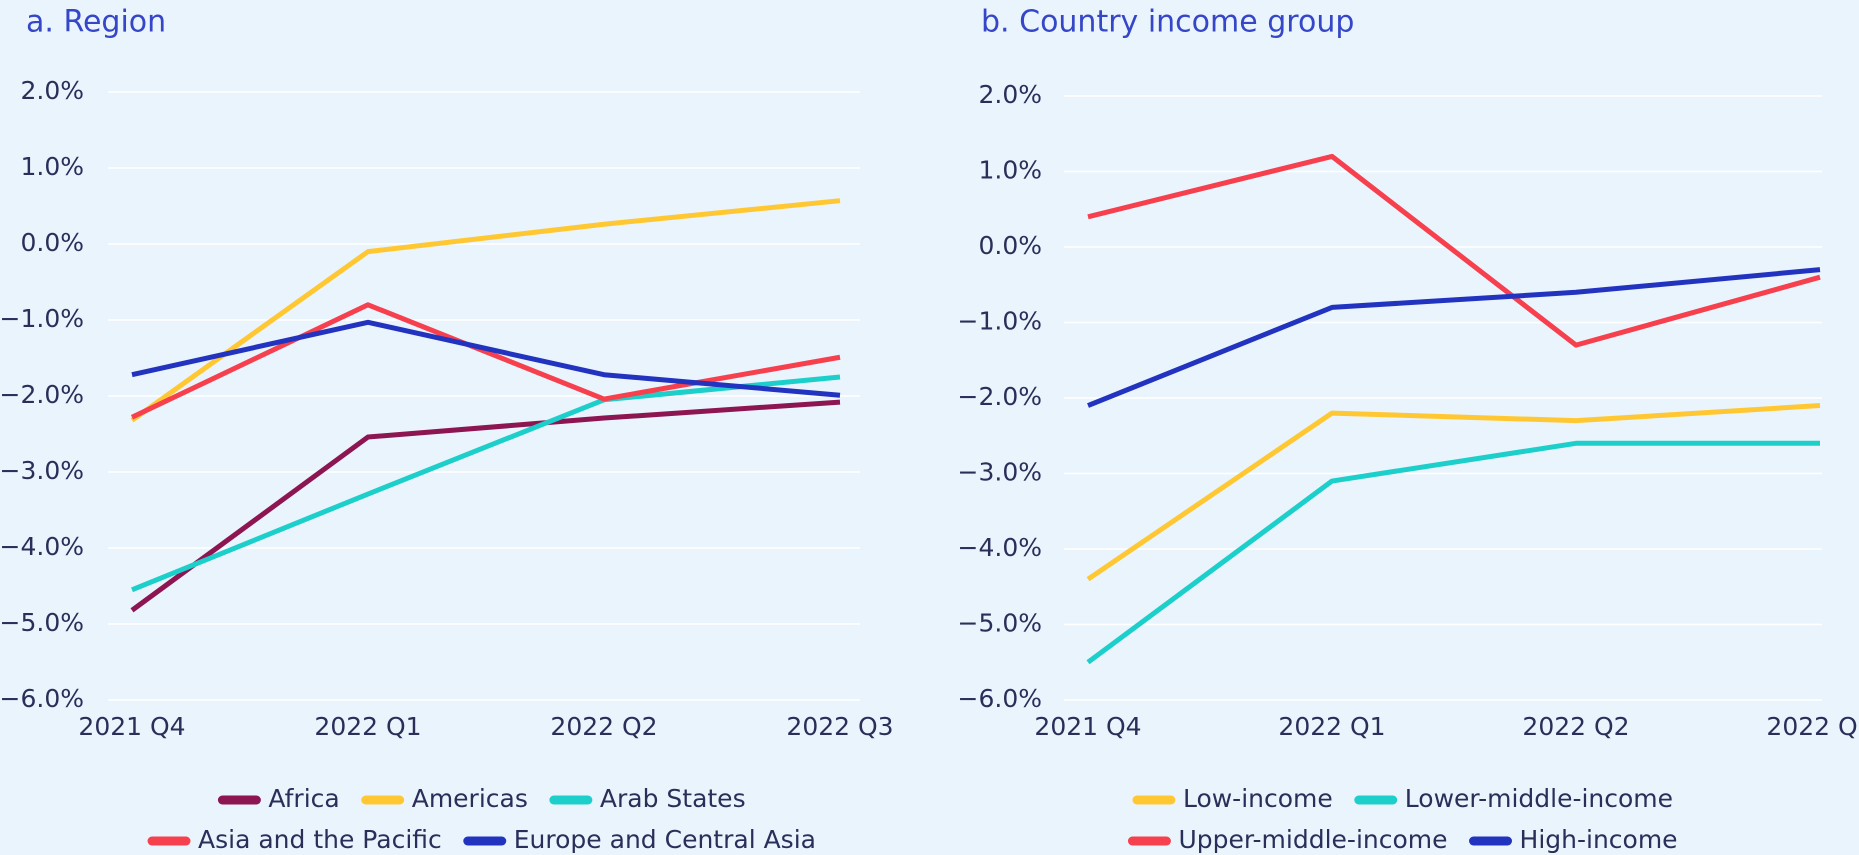 This screenshot has height=855, width=1859. What do you see at coordinates (1599, 839) in the screenshot?
I see `legend-label: High-income` at bounding box center [1599, 839].